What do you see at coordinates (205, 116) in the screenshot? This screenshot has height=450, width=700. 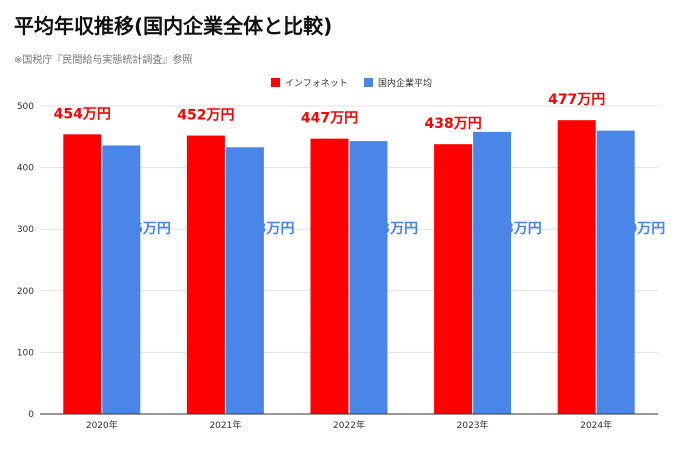 I see `data-label-series-1: 452万円` at bounding box center [205, 116].